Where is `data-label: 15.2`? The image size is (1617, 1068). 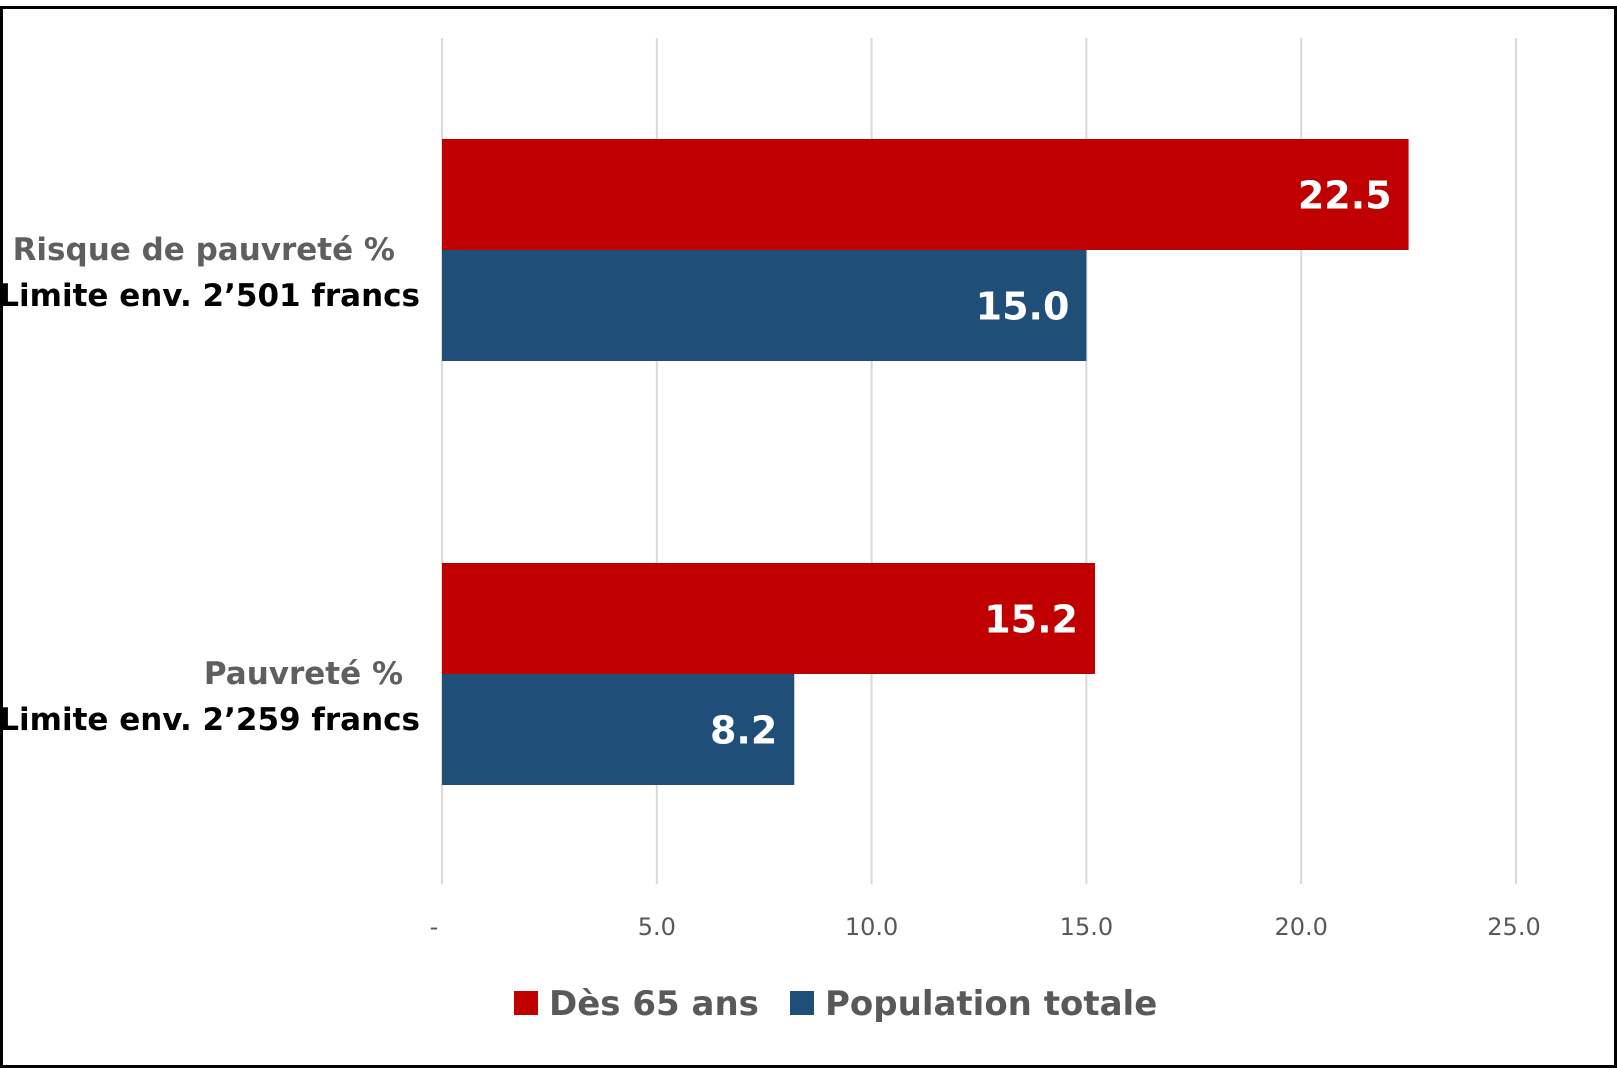
data-label: 15.2 is located at coordinates (1031, 620).